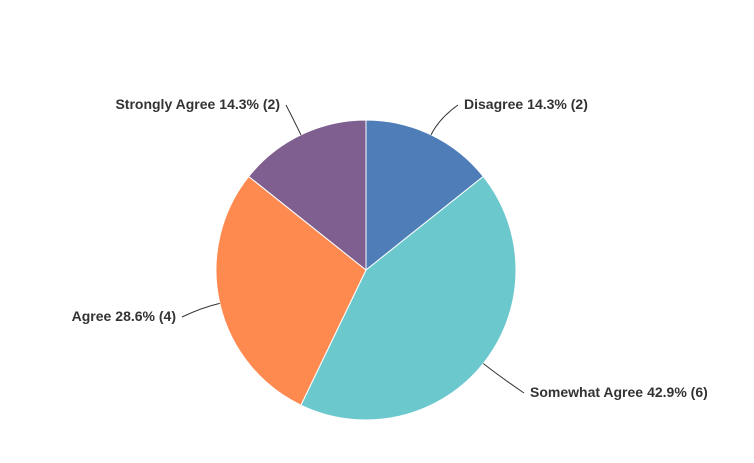  What do you see at coordinates (493, 104) in the screenshot?
I see `slice-category: Disagree` at bounding box center [493, 104].